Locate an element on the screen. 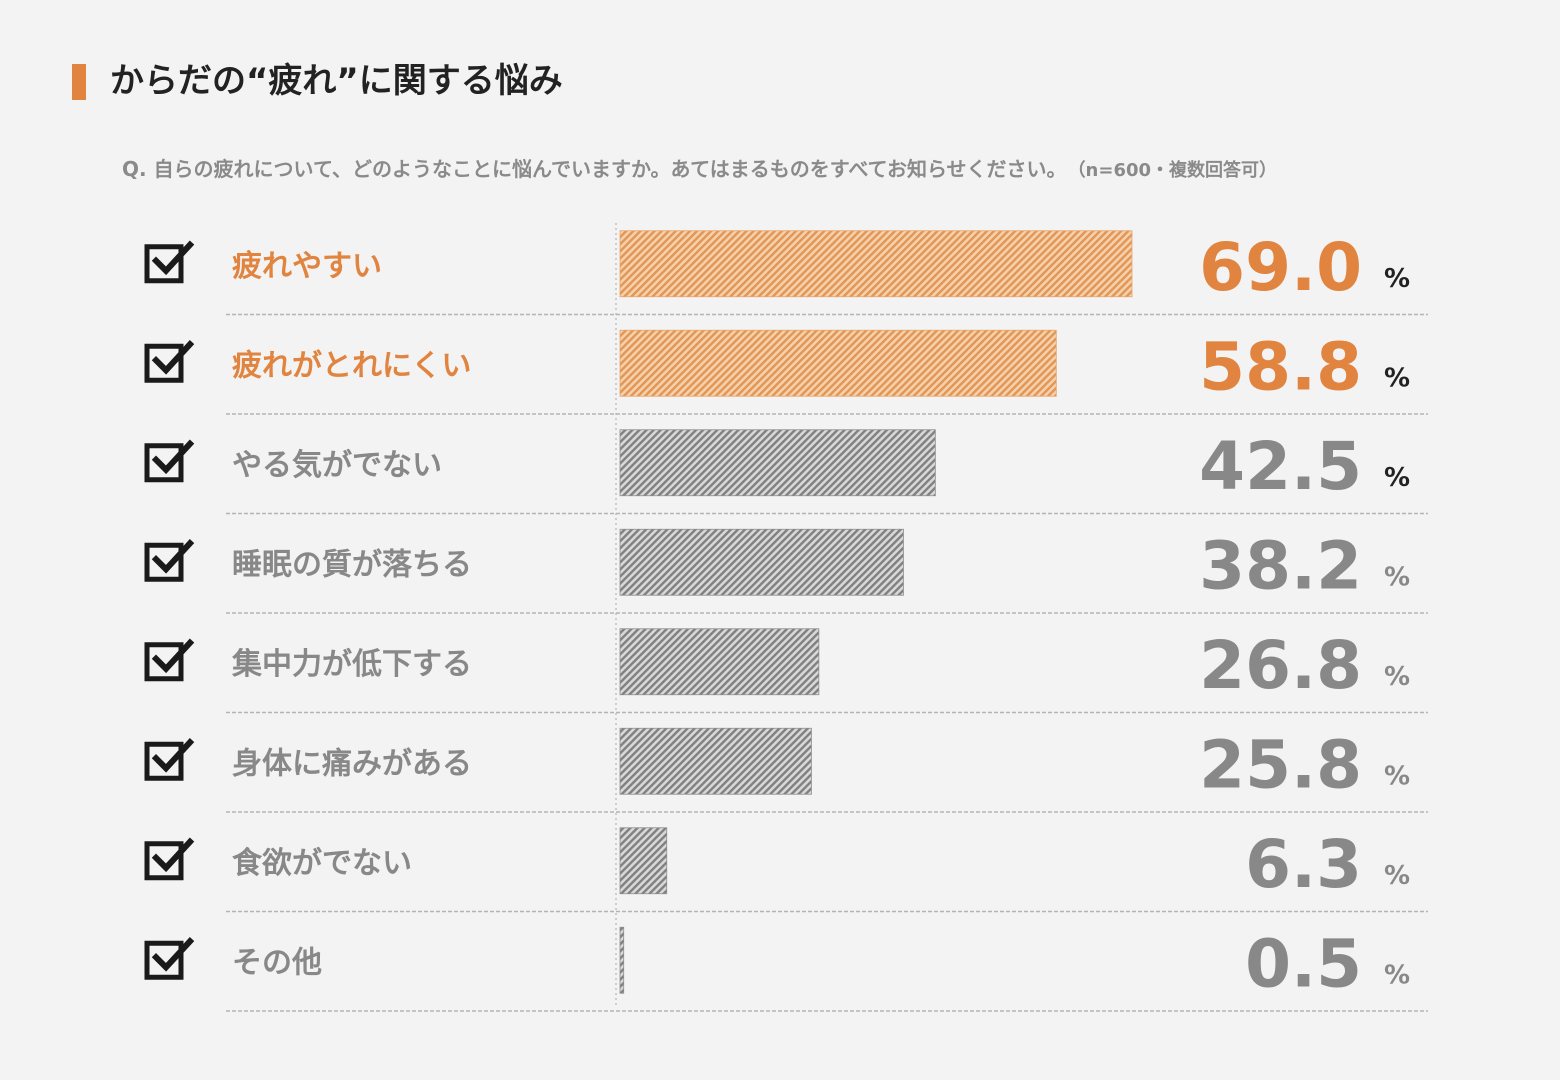  category-label: 身体に痛みがある is located at coordinates (352, 763).